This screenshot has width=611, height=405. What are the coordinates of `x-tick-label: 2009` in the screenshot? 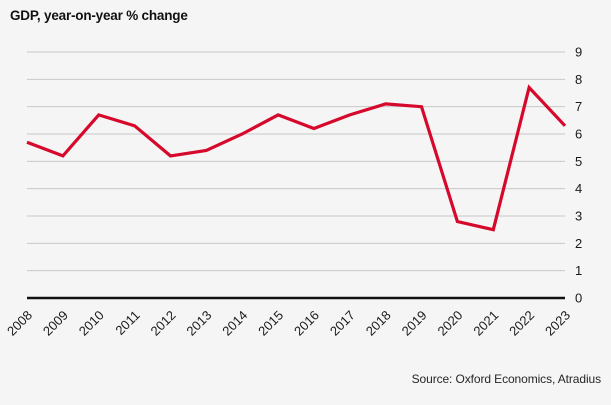 It's located at (55, 323).